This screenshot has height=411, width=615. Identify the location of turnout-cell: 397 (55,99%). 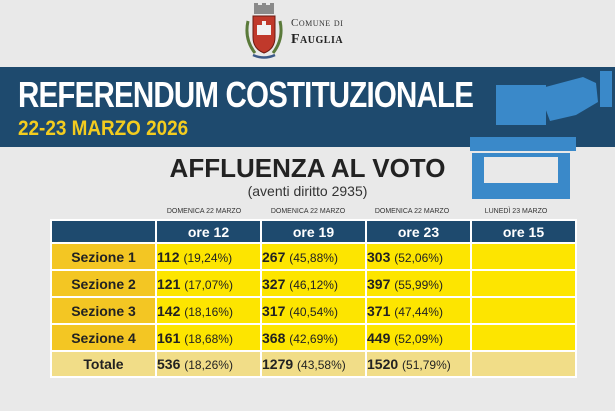
(418, 283).